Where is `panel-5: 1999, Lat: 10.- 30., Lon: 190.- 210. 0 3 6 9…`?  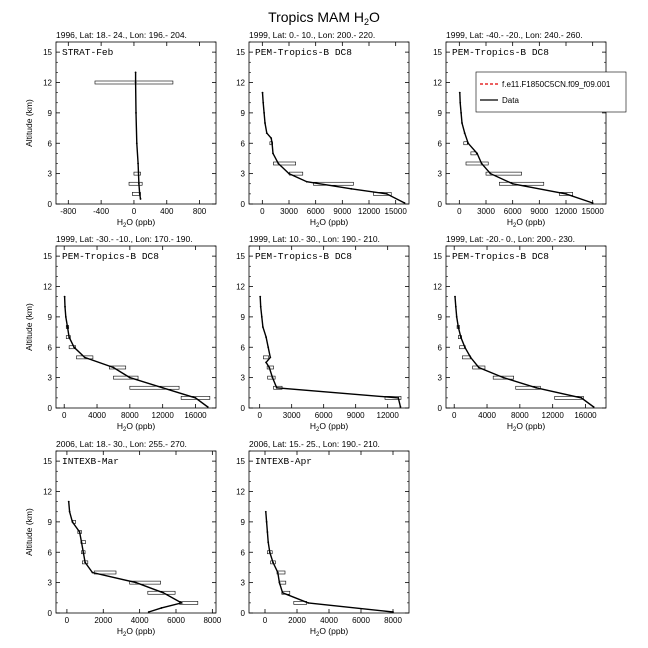 panel-5: 1999, Lat: 10.- 30., Lon: 190.- 210. 0 3 6 9… is located at coordinates (323, 333).